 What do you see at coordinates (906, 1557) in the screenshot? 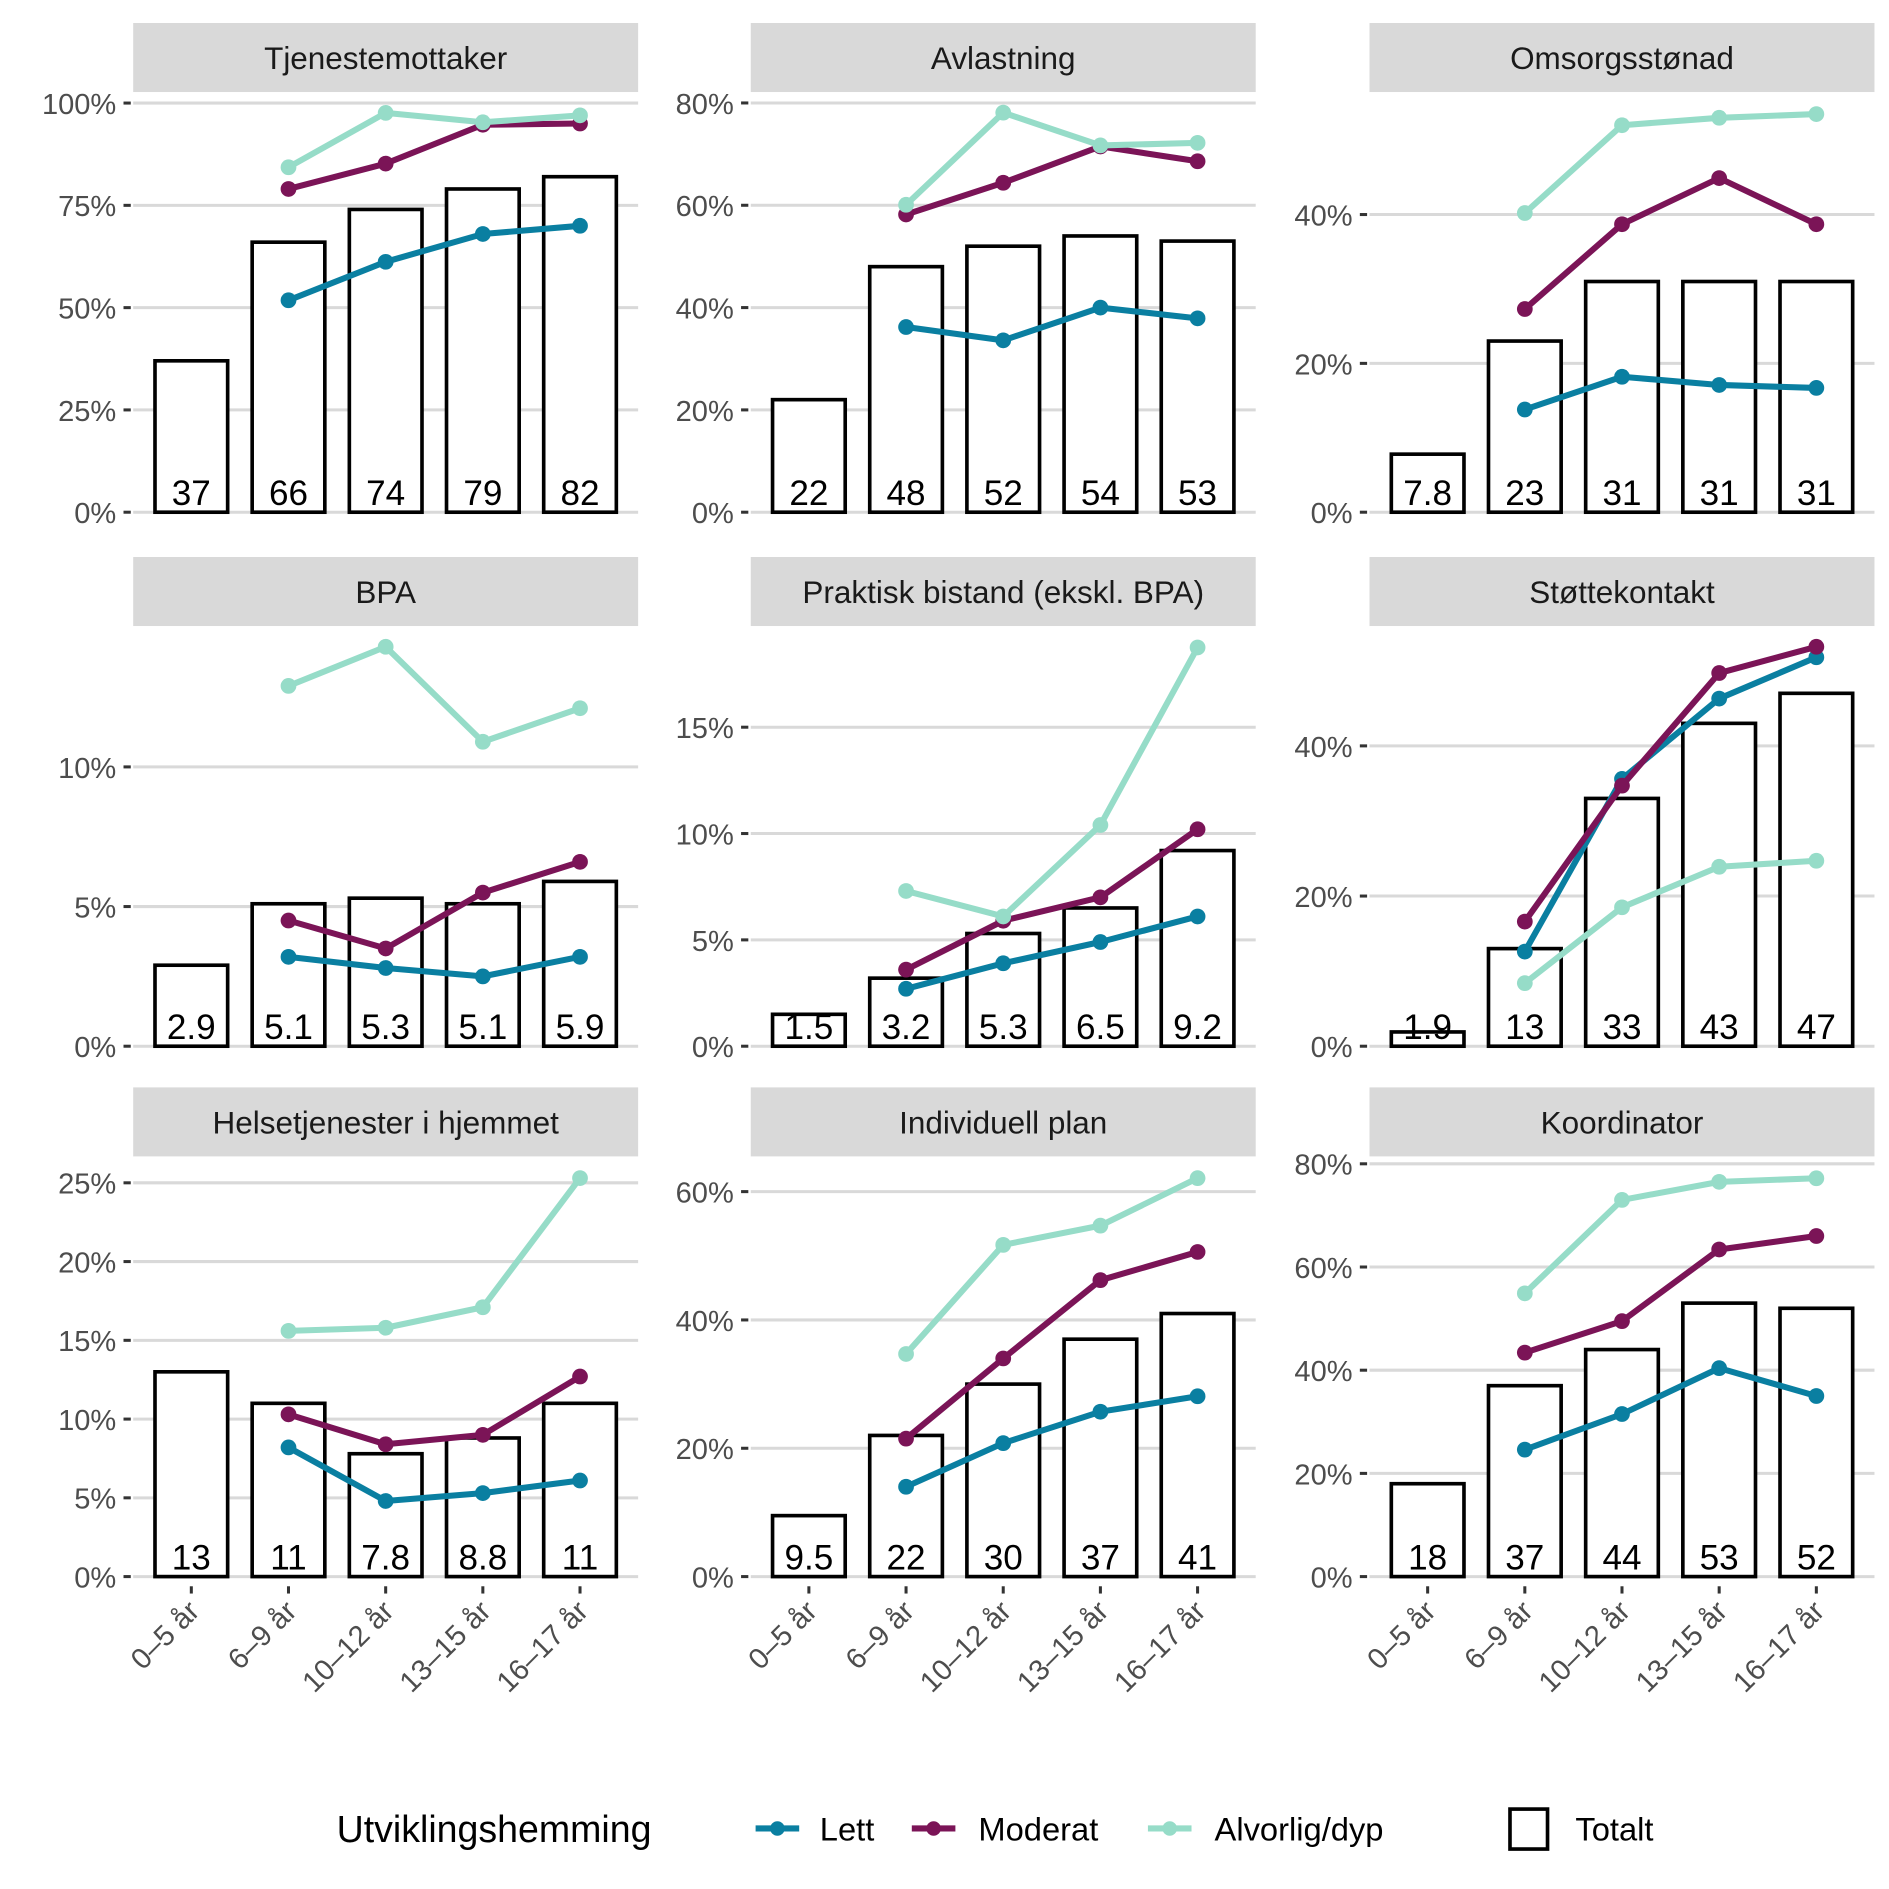
I see `bar-label: 22` at bounding box center [906, 1557].